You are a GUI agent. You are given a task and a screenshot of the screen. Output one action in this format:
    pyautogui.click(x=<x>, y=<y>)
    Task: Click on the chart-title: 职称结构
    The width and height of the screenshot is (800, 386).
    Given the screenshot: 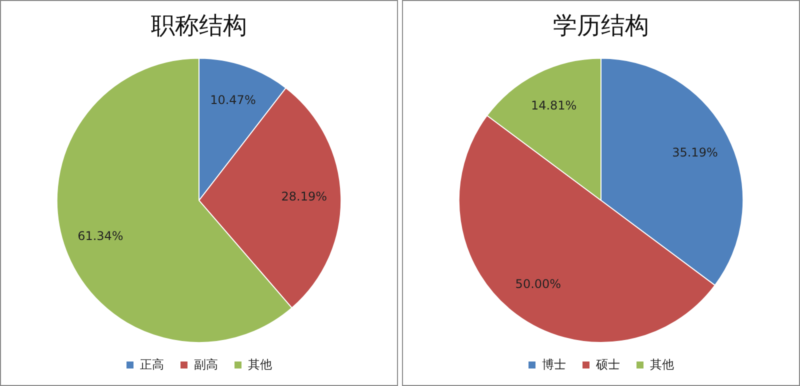 What is the action you would take?
    pyautogui.click(x=199, y=26)
    